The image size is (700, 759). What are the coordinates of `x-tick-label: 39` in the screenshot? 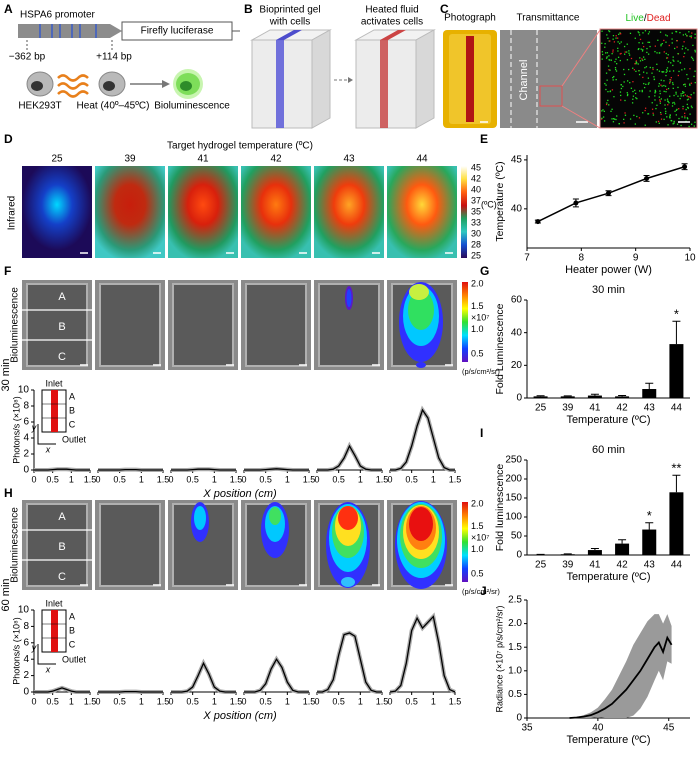 It's located at (568, 565).